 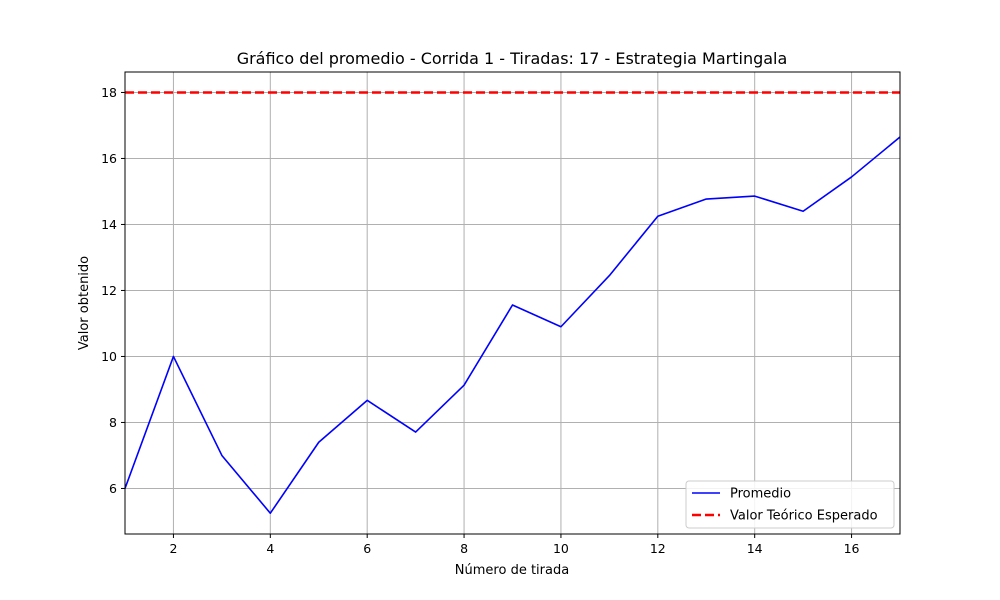 What do you see at coordinates (561, 548) in the screenshot?
I see `x-tick-label: 10` at bounding box center [561, 548].